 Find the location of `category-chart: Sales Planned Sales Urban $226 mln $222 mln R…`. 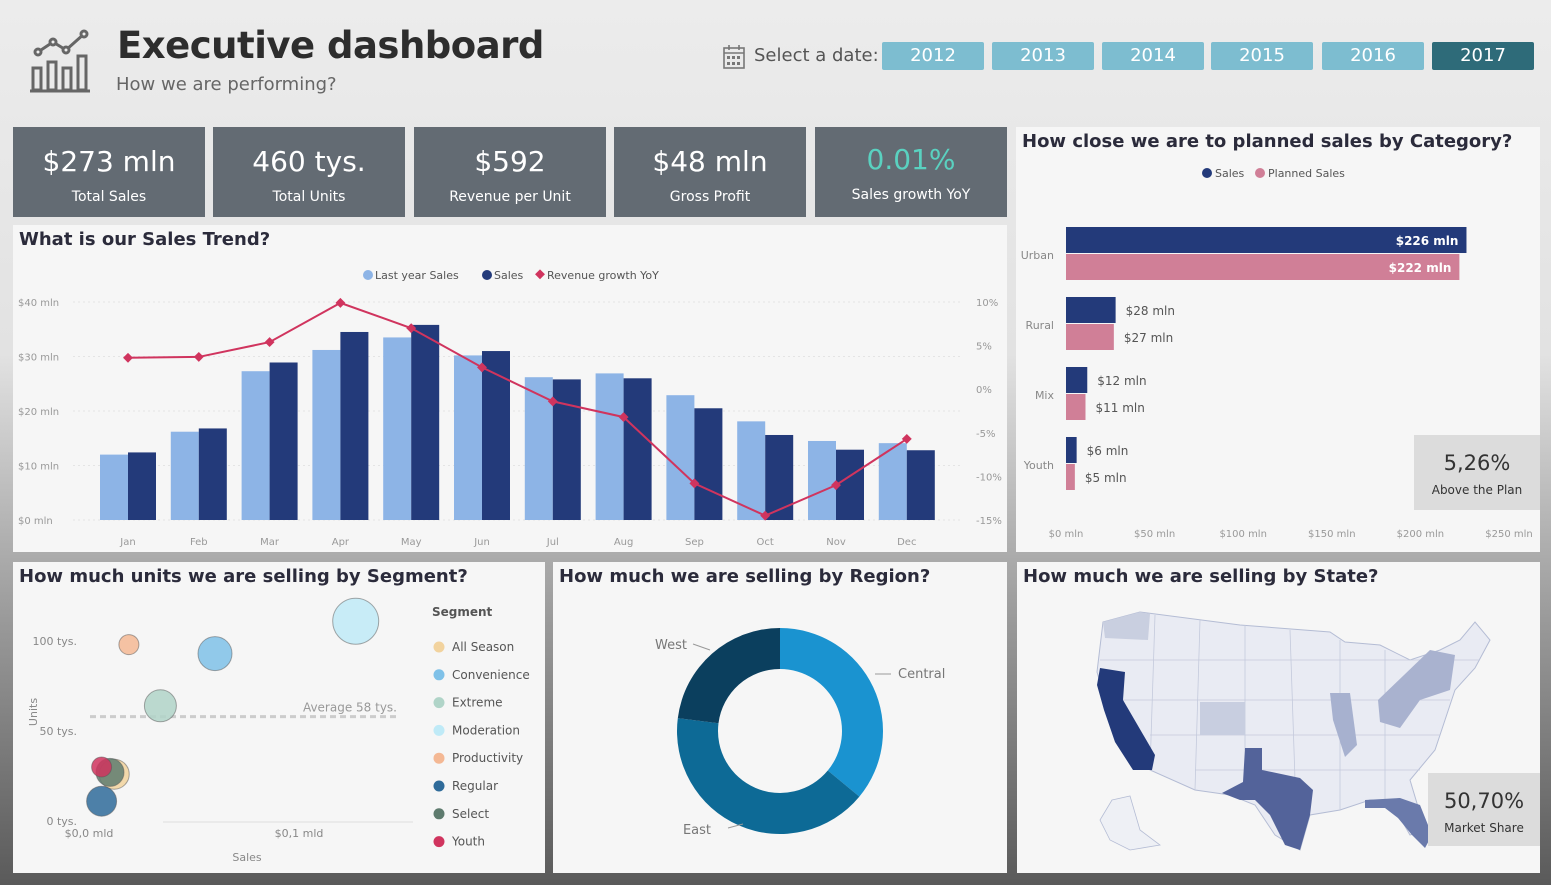

category-chart: Sales Planned Sales Urban $226 mln $222 mln R… is located at coordinates (1277, 353).